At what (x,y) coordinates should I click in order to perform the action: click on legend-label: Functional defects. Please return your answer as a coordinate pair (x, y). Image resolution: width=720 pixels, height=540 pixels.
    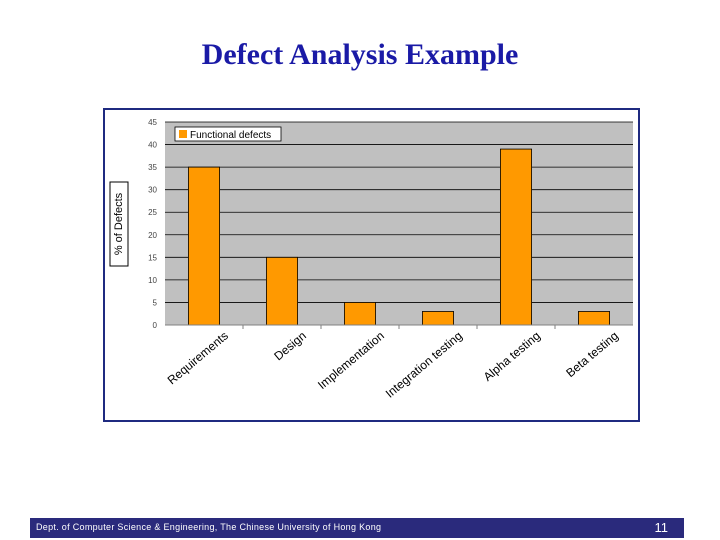
    Looking at the image, I should click on (230, 135).